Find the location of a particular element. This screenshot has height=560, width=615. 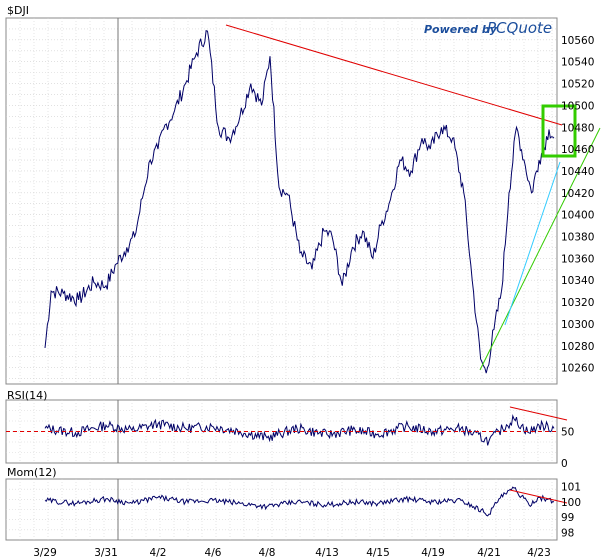

mom-divergence-line is located at coordinates (538, 496).